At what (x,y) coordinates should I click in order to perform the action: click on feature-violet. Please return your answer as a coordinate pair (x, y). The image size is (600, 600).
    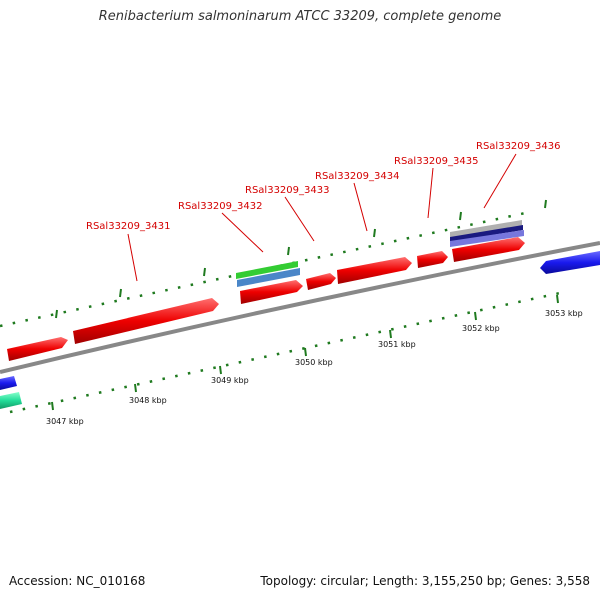
    Looking at the image, I should click on (487, 238).